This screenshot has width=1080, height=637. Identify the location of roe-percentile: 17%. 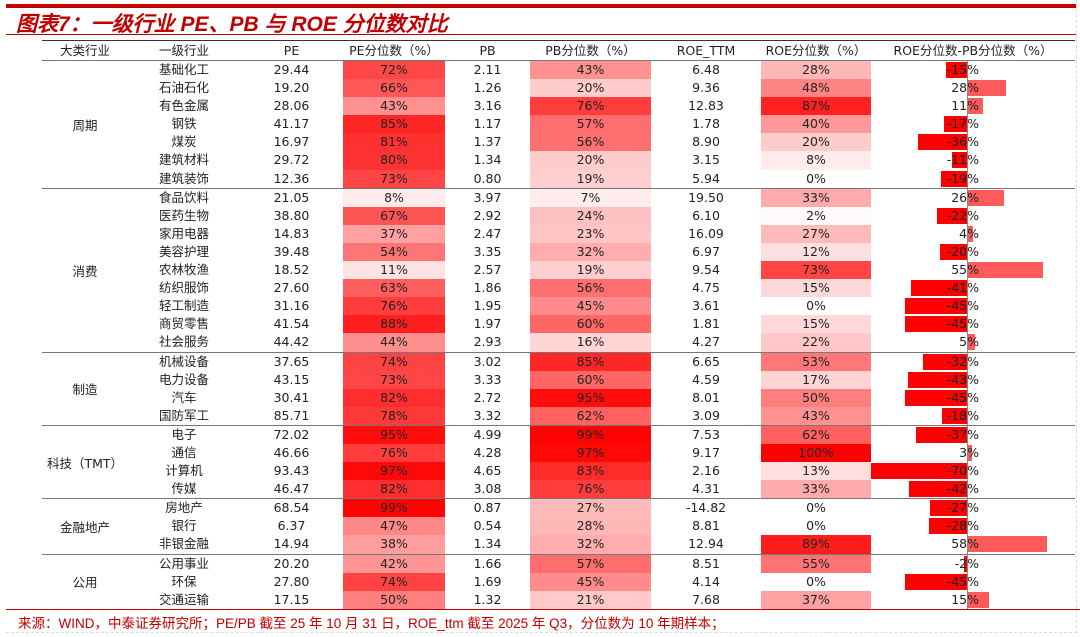
(816, 379).